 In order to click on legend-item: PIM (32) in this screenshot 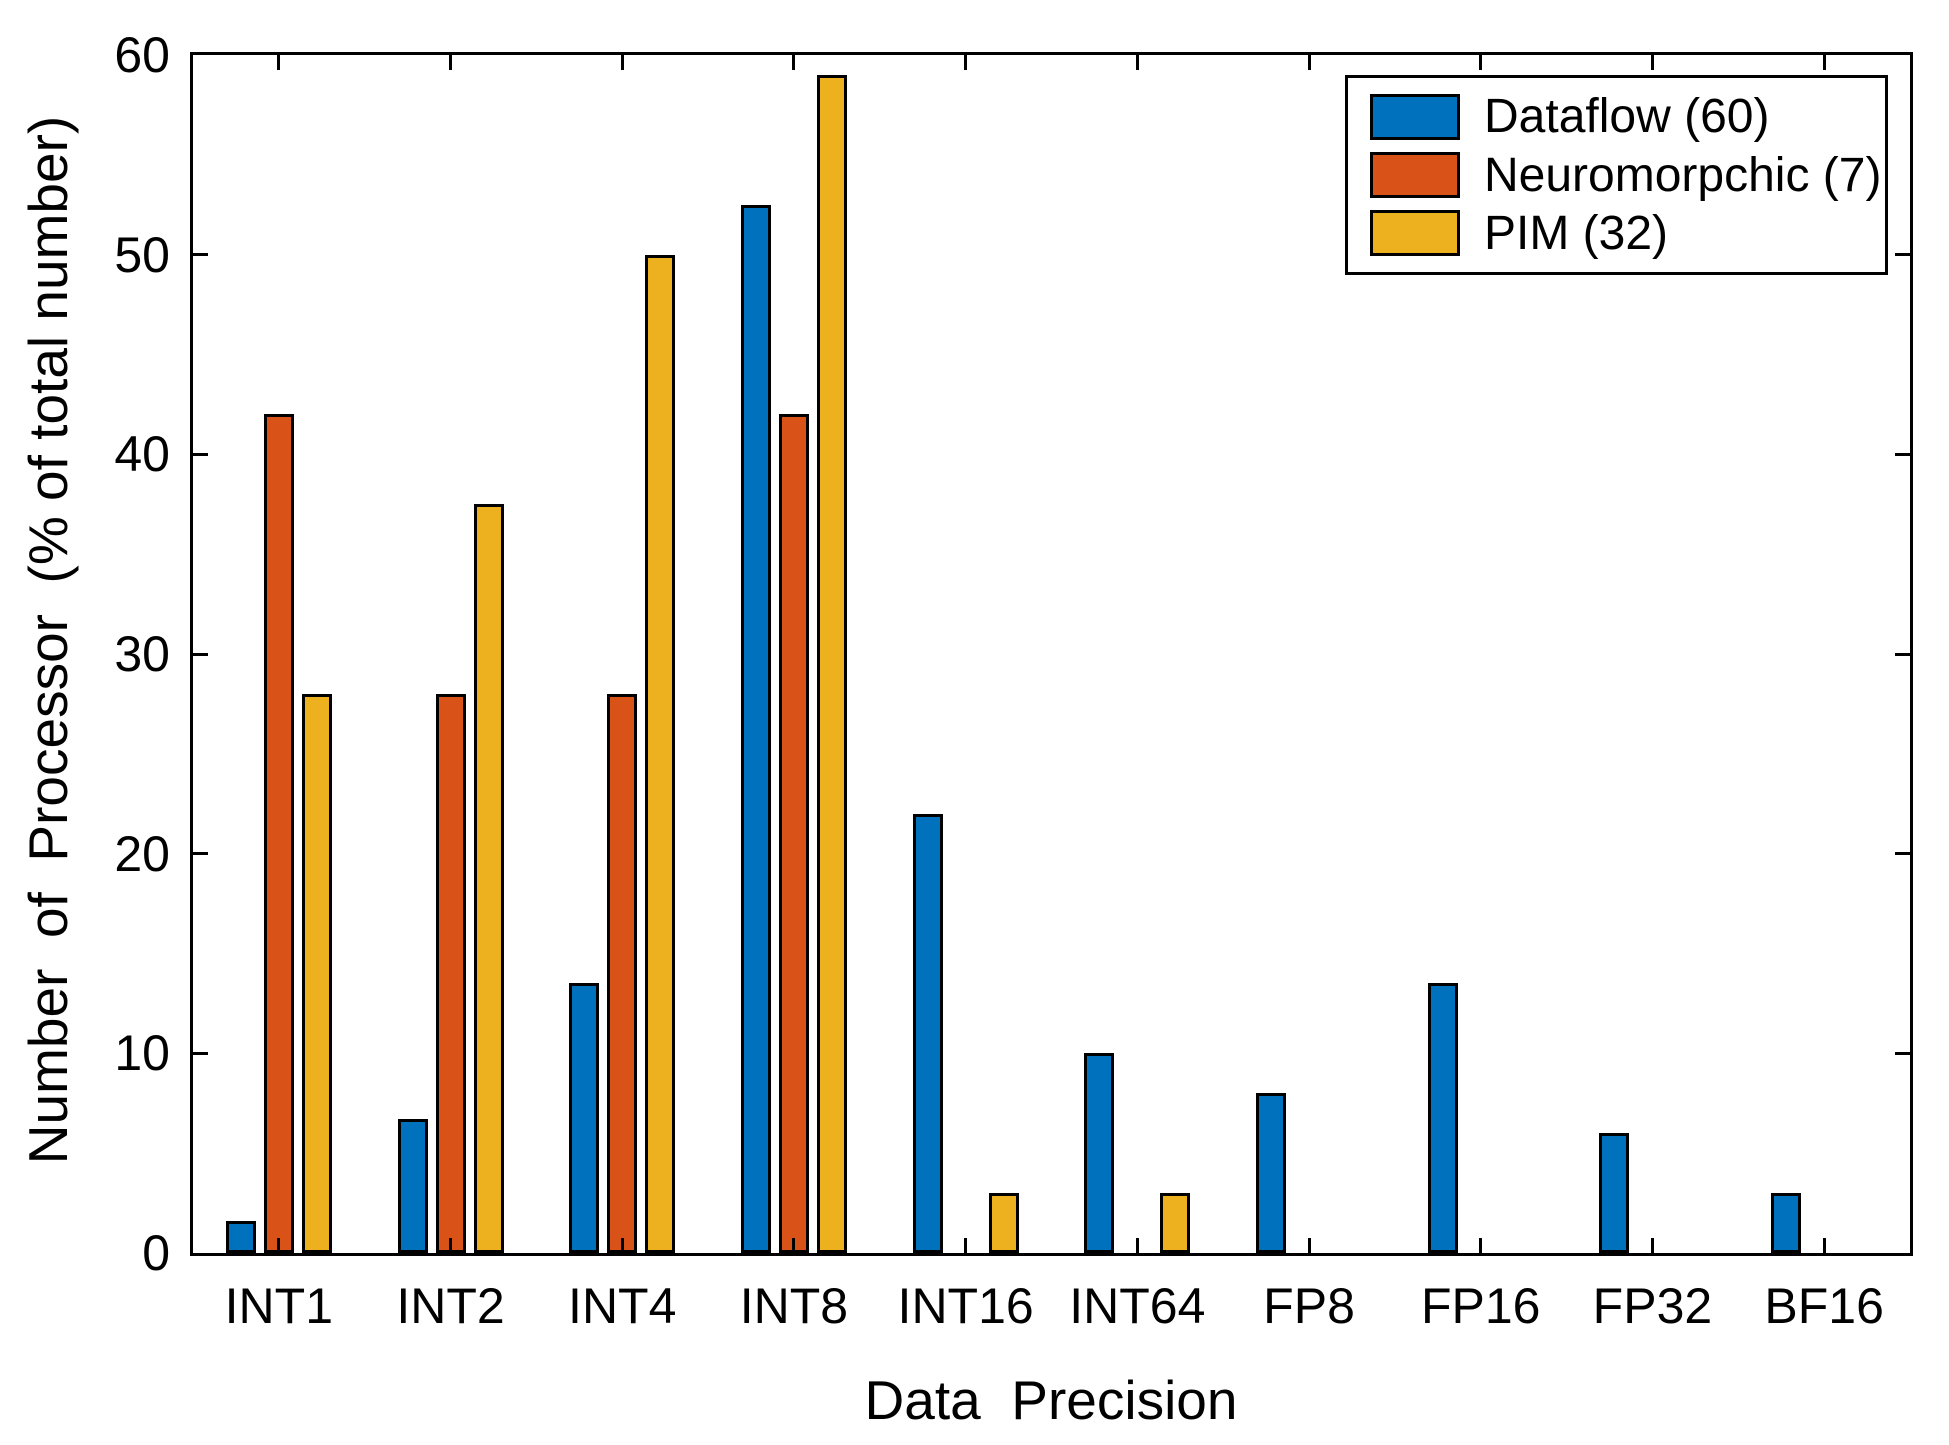, I will do `click(1616, 233)`.